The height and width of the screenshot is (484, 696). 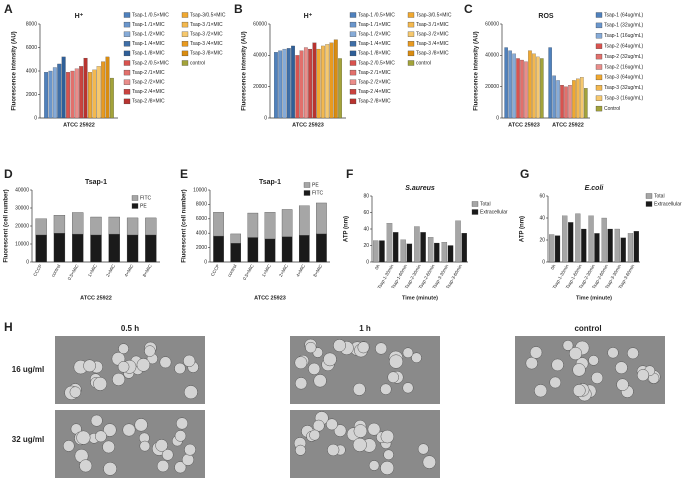 What do you see at coordinates (215, 271) in the screenshot?
I see `x-tick-label: CCCP` at bounding box center [215, 271].